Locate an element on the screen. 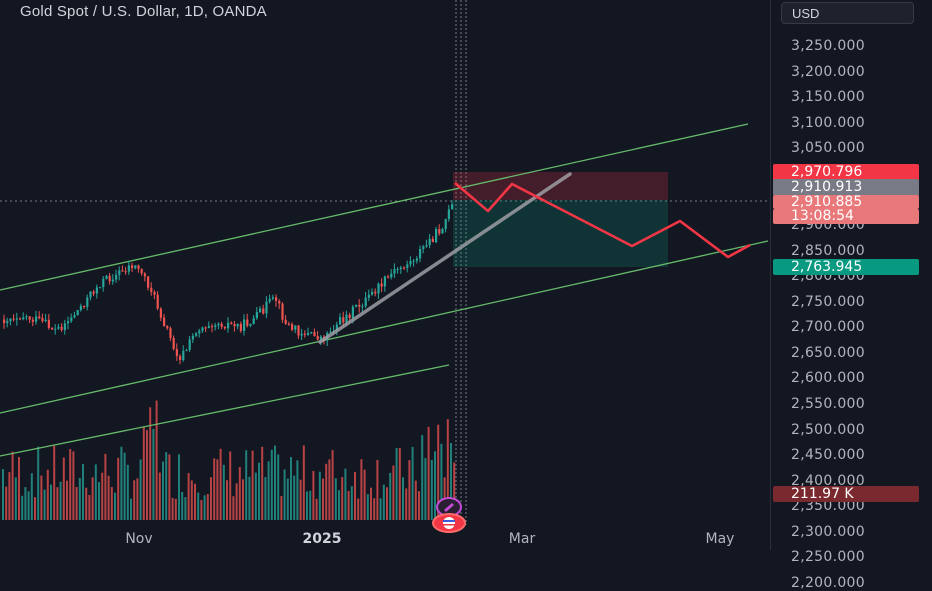 The image size is (932, 591). pencil-event-icon is located at coordinates (449, 507).